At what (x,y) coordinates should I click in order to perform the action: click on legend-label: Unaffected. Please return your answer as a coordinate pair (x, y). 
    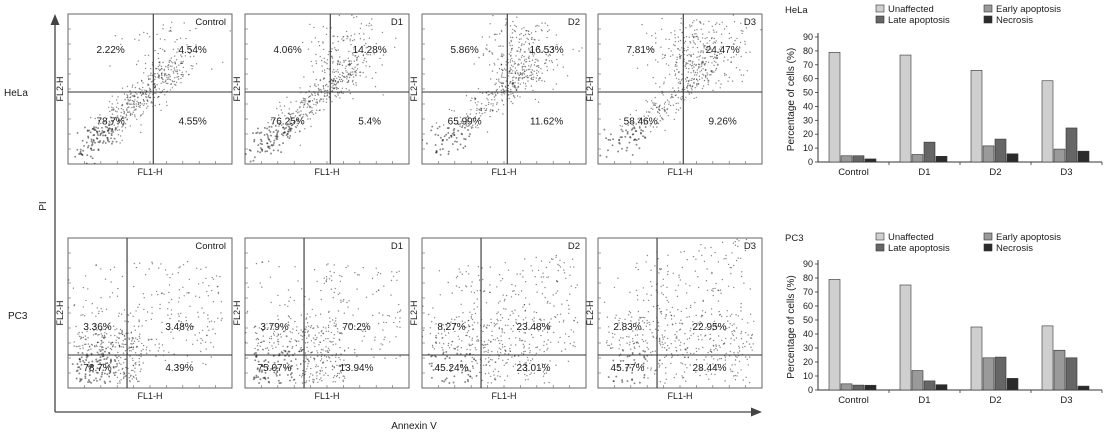
    Looking at the image, I should click on (911, 9).